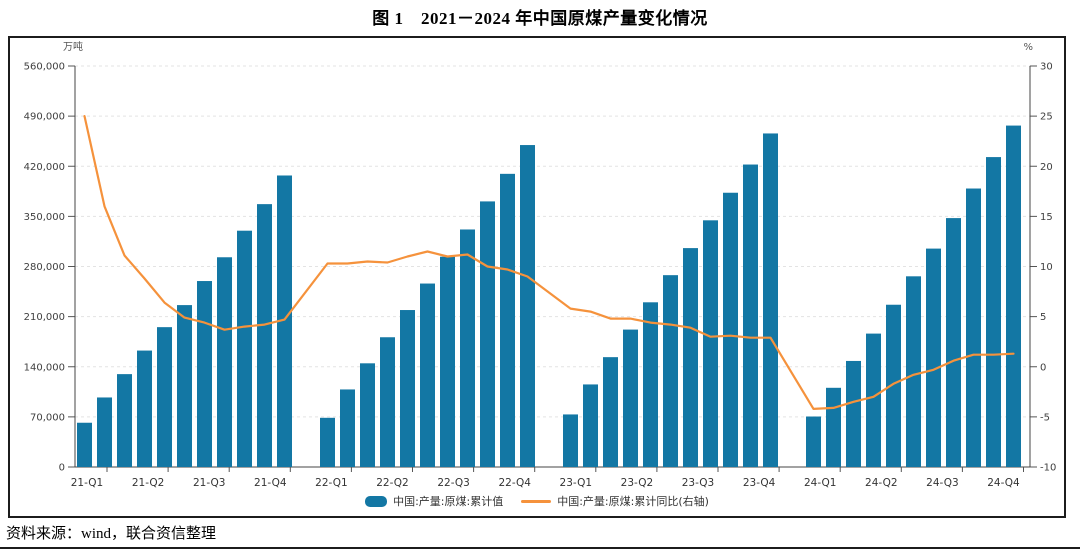  What do you see at coordinates (1045, 417) in the screenshot?
I see `svg-text: -5` at bounding box center [1045, 417].